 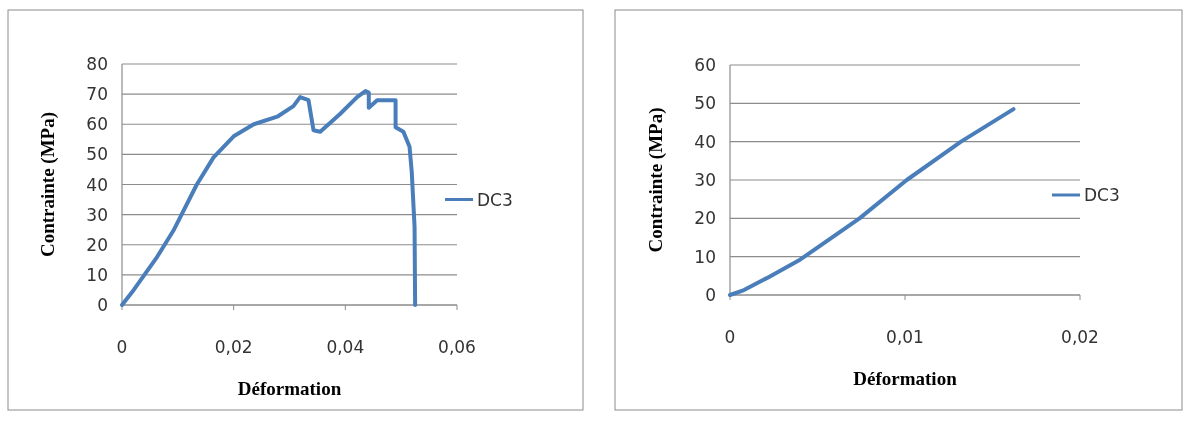 What do you see at coordinates (97, 94) in the screenshot?
I see `y-tick-label: 70` at bounding box center [97, 94].